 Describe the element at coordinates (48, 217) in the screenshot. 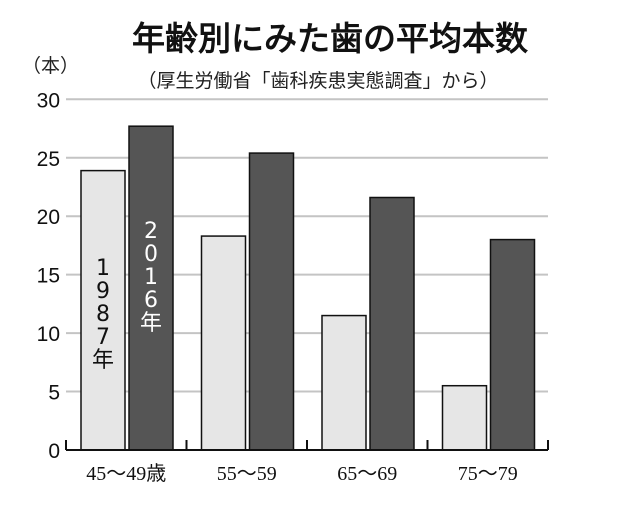

I see `y-tick-label: 20` at that location.